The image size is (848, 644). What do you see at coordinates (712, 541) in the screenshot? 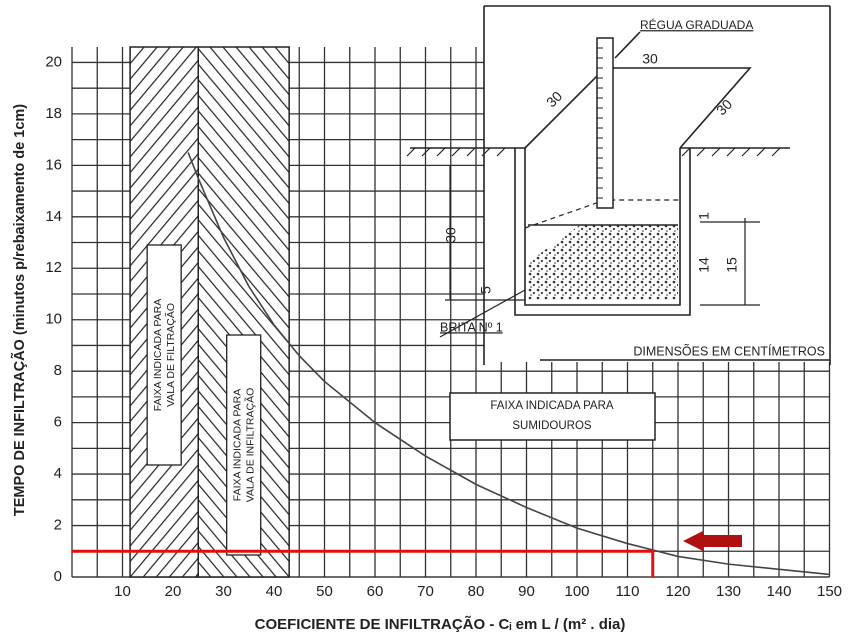
I see `arrow` at bounding box center [712, 541].